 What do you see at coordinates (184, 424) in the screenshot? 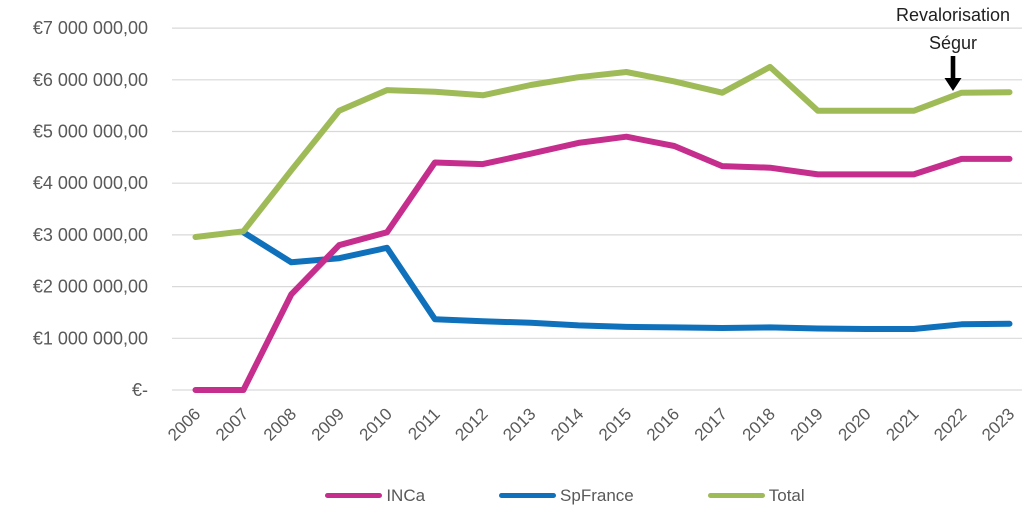
I see `x-axis-tick-label: 2006` at bounding box center [184, 424].